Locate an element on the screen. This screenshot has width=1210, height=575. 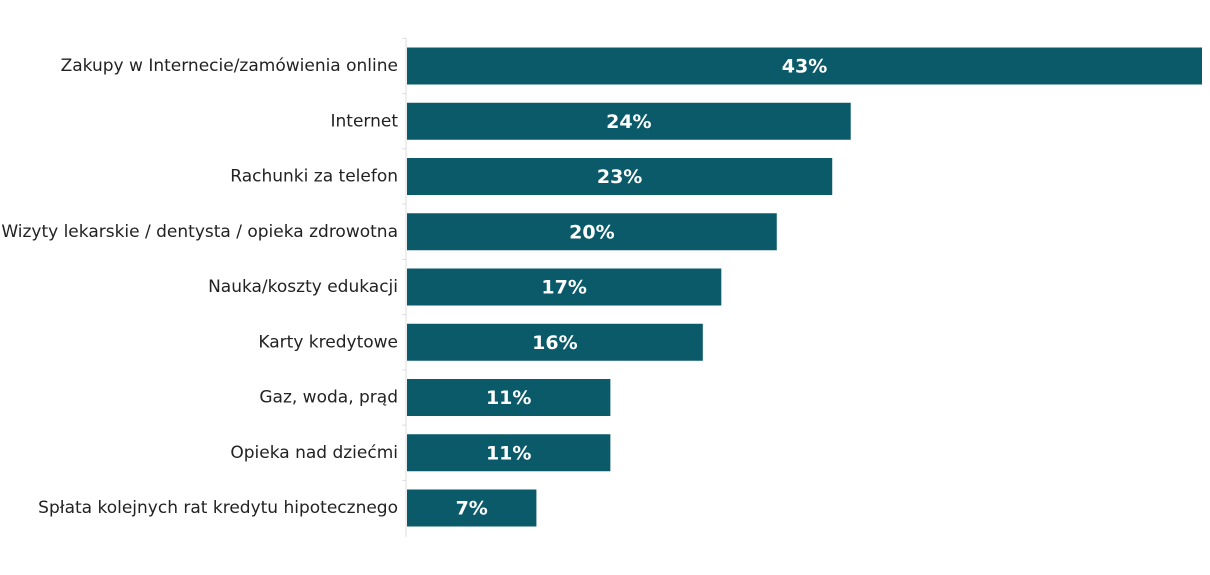
value-label: 20% is located at coordinates (591, 232).